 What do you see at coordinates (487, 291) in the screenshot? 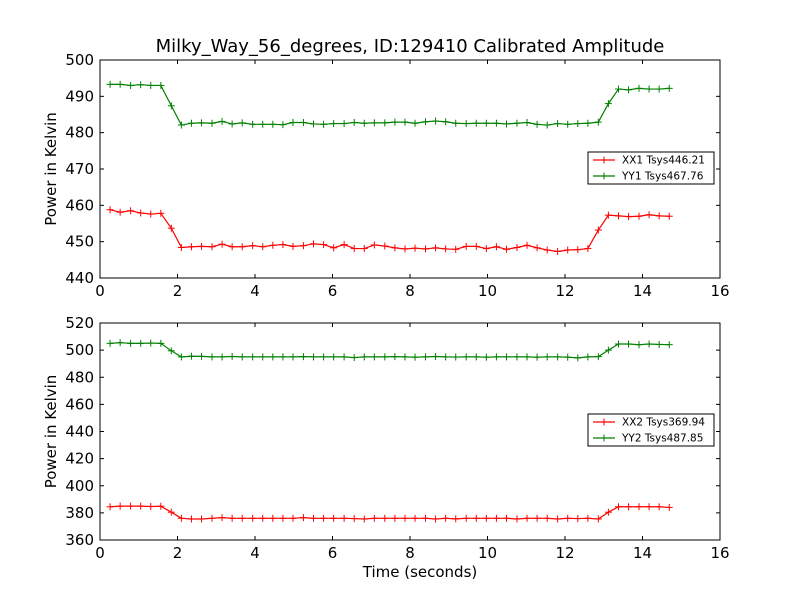
I see `x-tick-label: 10` at bounding box center [487, 291].